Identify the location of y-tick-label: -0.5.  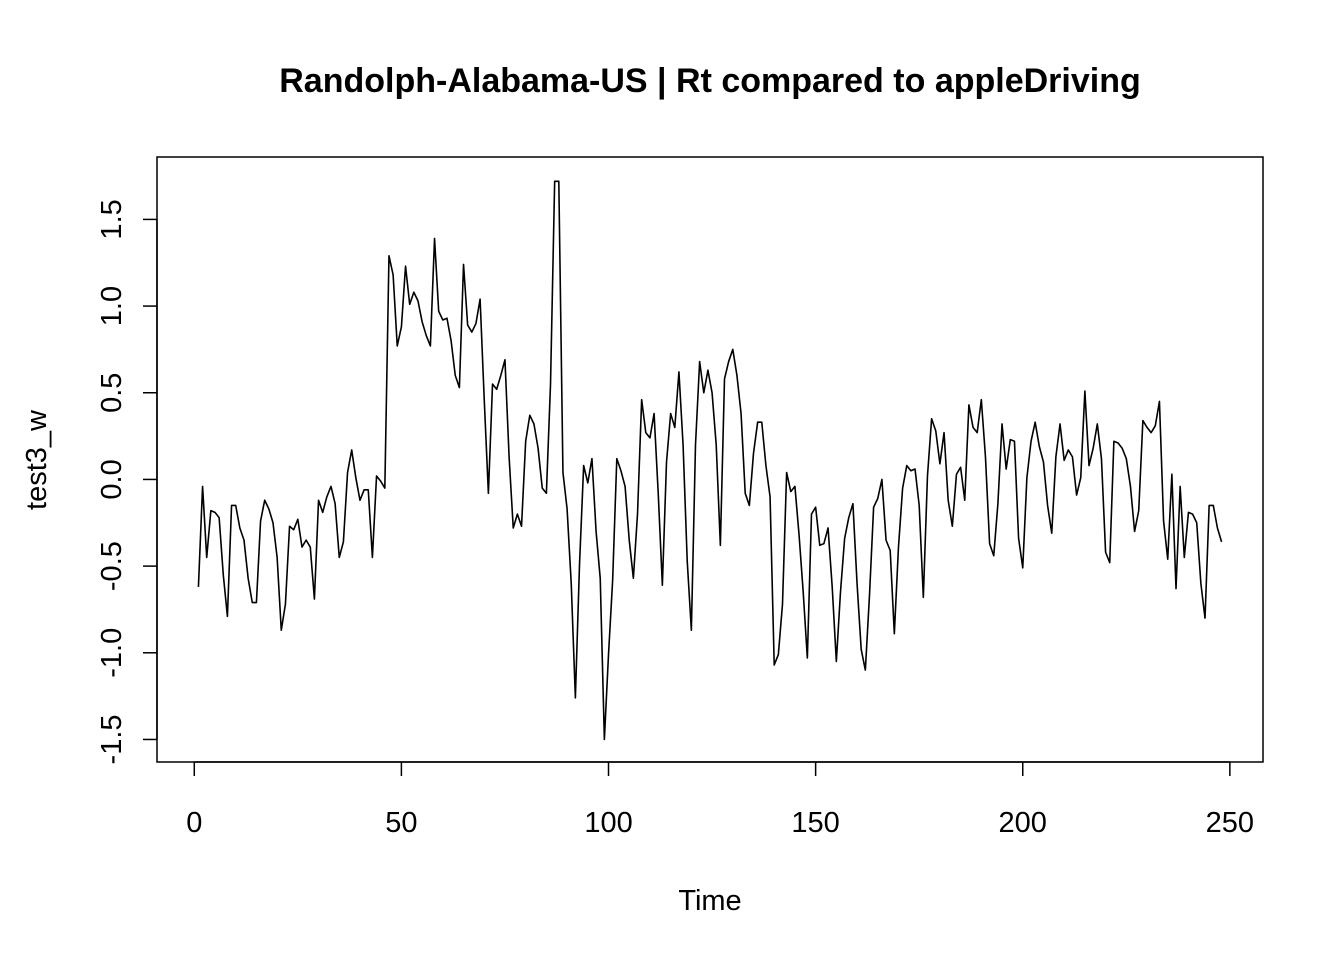
(112, 566).